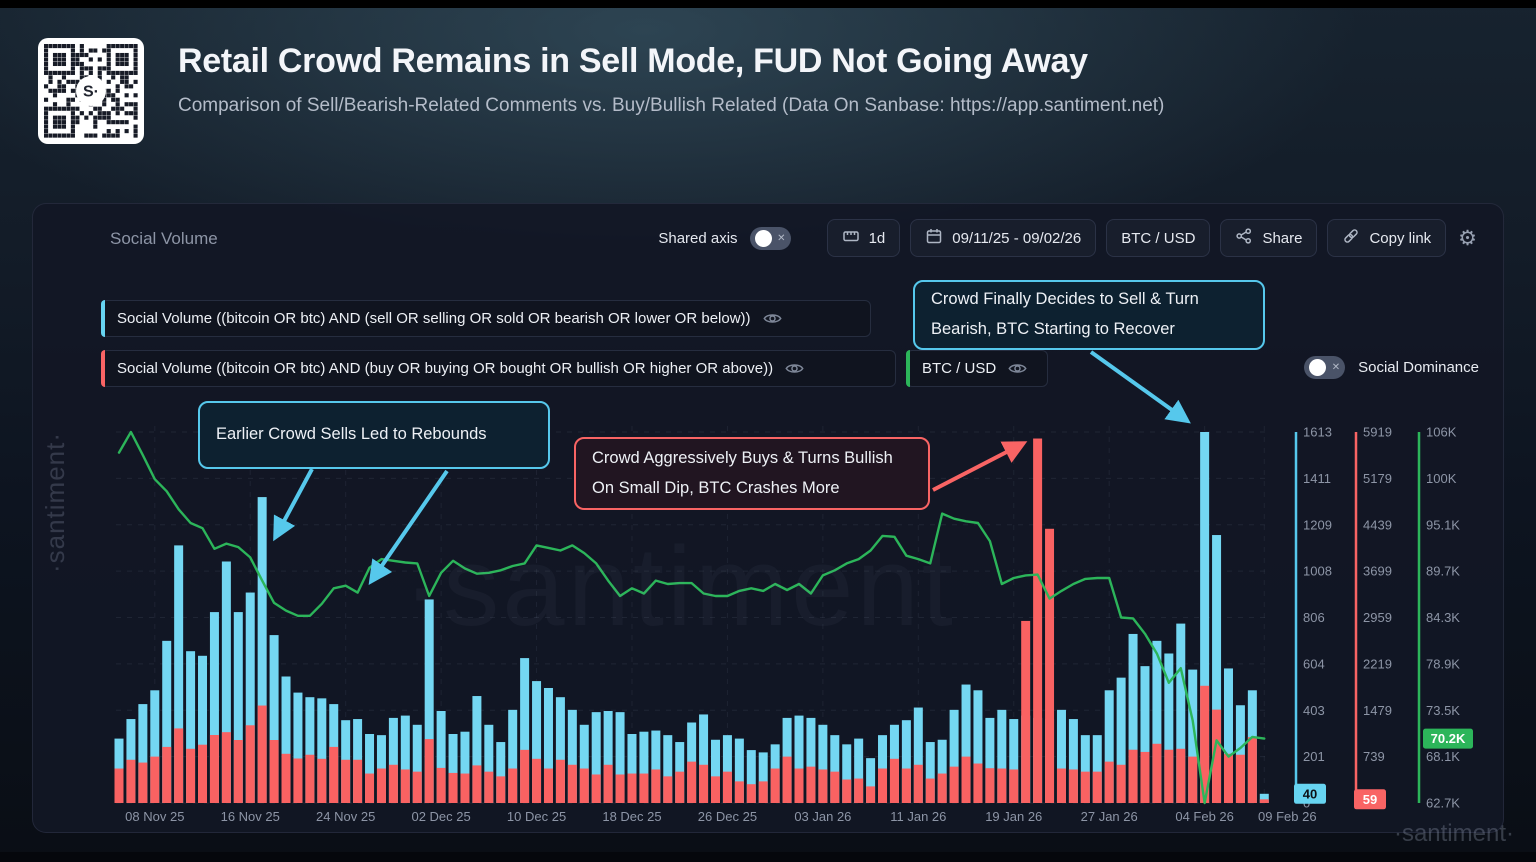 This screenshot has width=1536, height=862. Describe the element at coordinates (977, 368) in the screenshot. I see `legend-item-btc: BTC / USD` at that location.